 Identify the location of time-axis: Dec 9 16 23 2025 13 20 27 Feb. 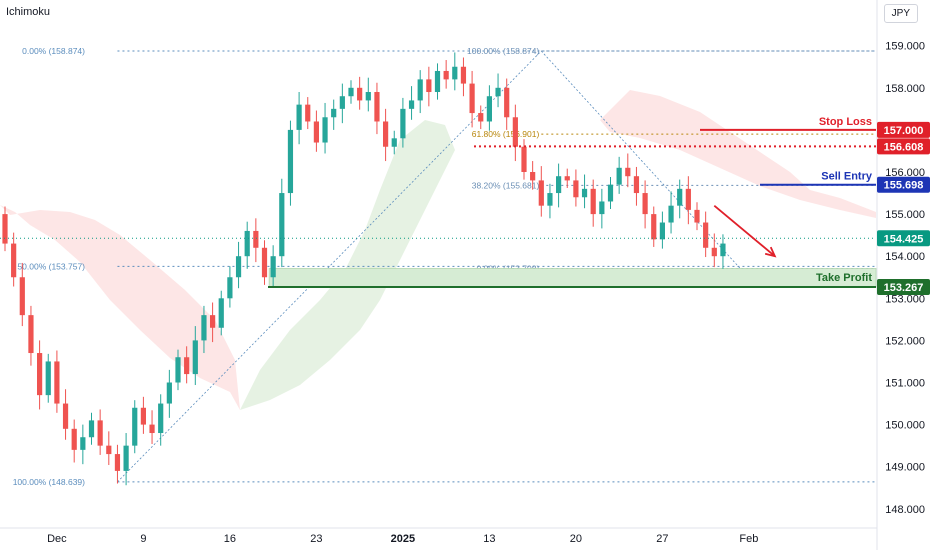
(438, 536).